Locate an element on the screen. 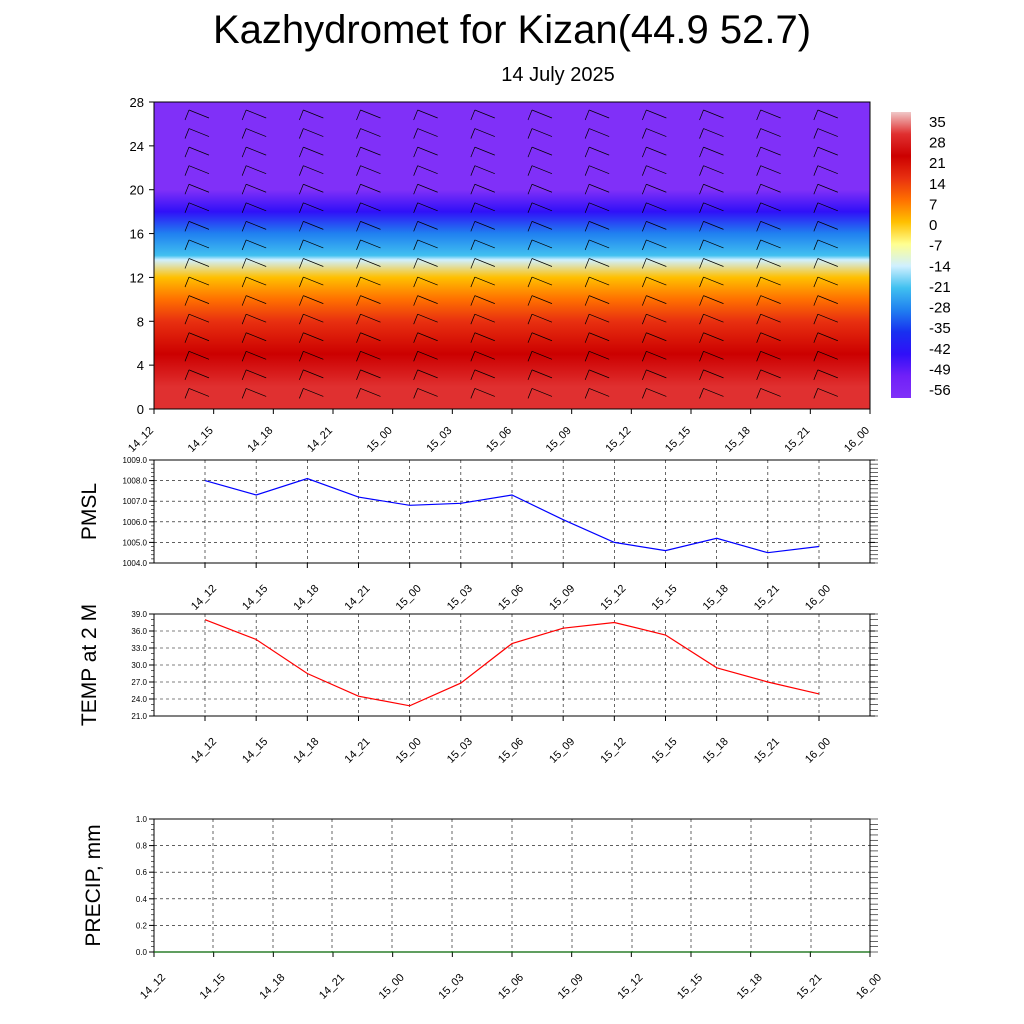 The image size is (1024, 1024). colorbar-label: 21 is located at coordinates (937, 163).